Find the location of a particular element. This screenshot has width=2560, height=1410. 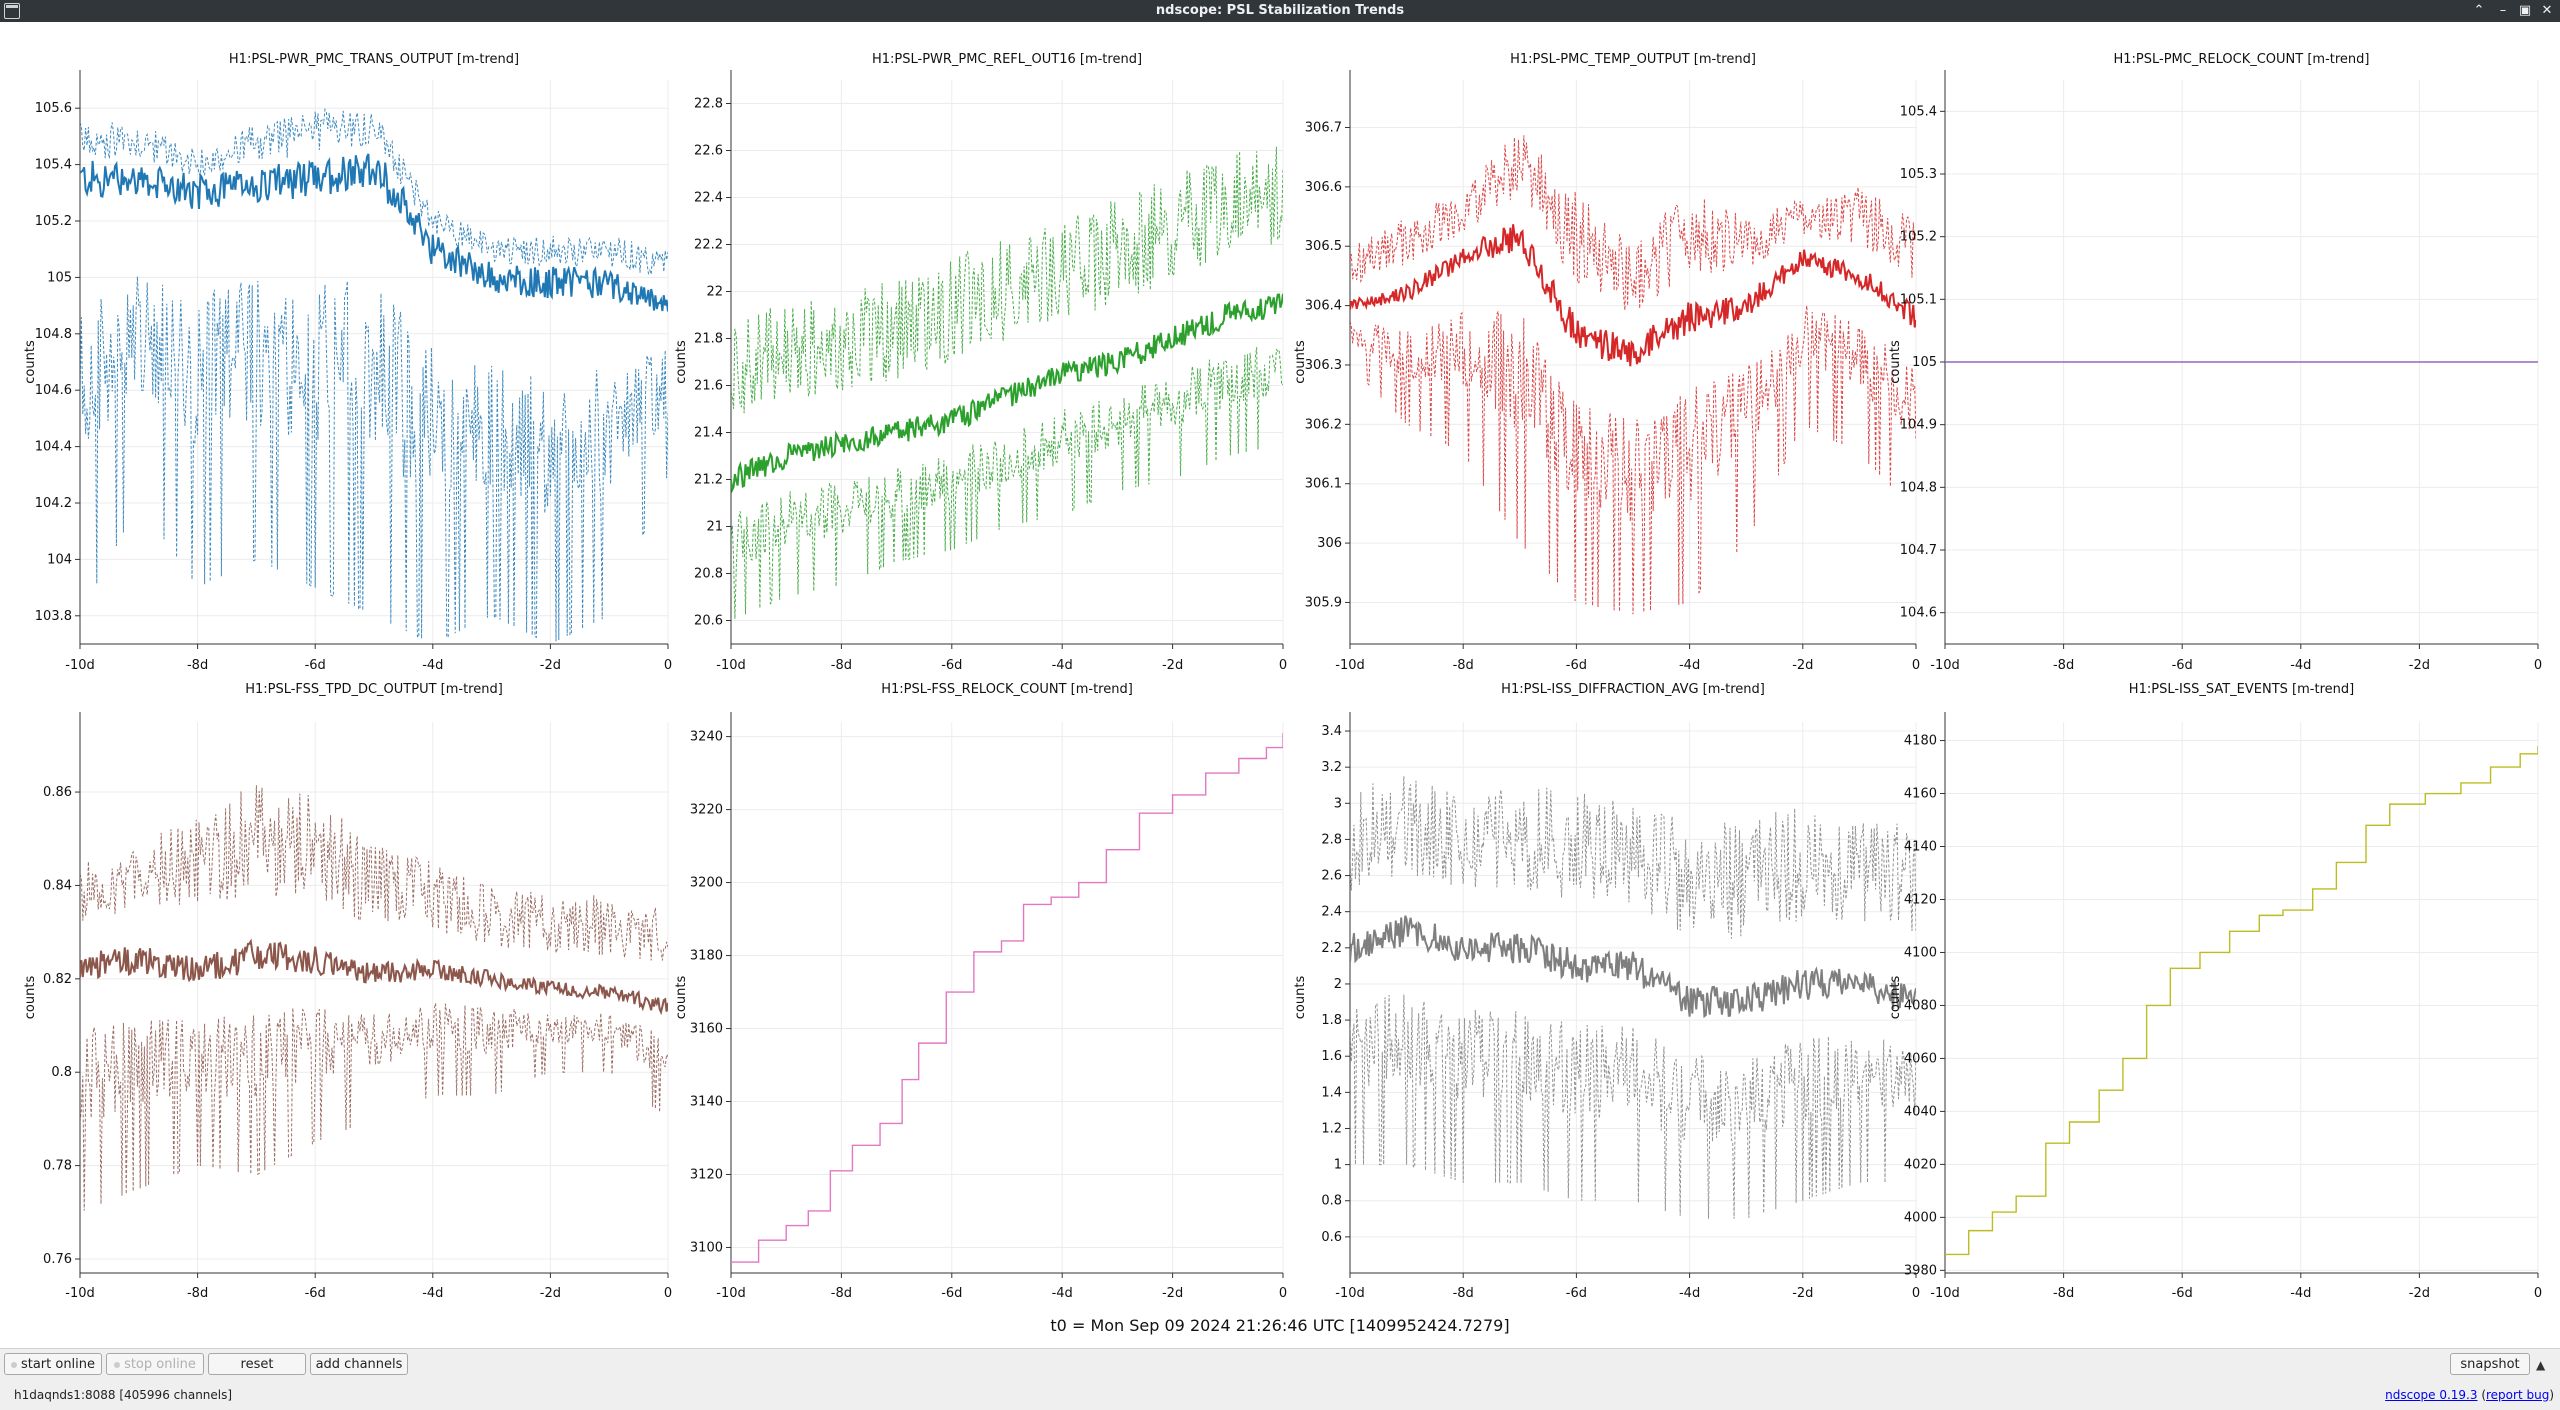

y-tick-label: 4160 is located at coordinates (1920, 794).